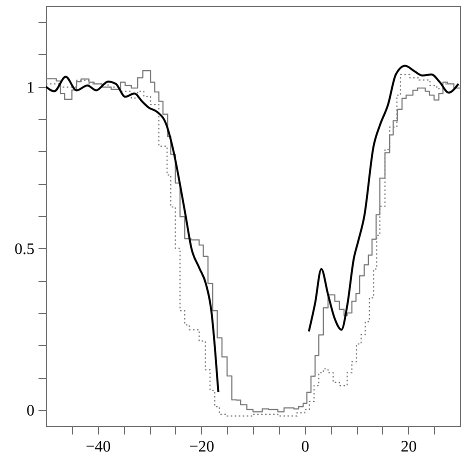 This screenshot has height=460, width=474. I want to click on x-tick-label: 20, so click(408, 447).